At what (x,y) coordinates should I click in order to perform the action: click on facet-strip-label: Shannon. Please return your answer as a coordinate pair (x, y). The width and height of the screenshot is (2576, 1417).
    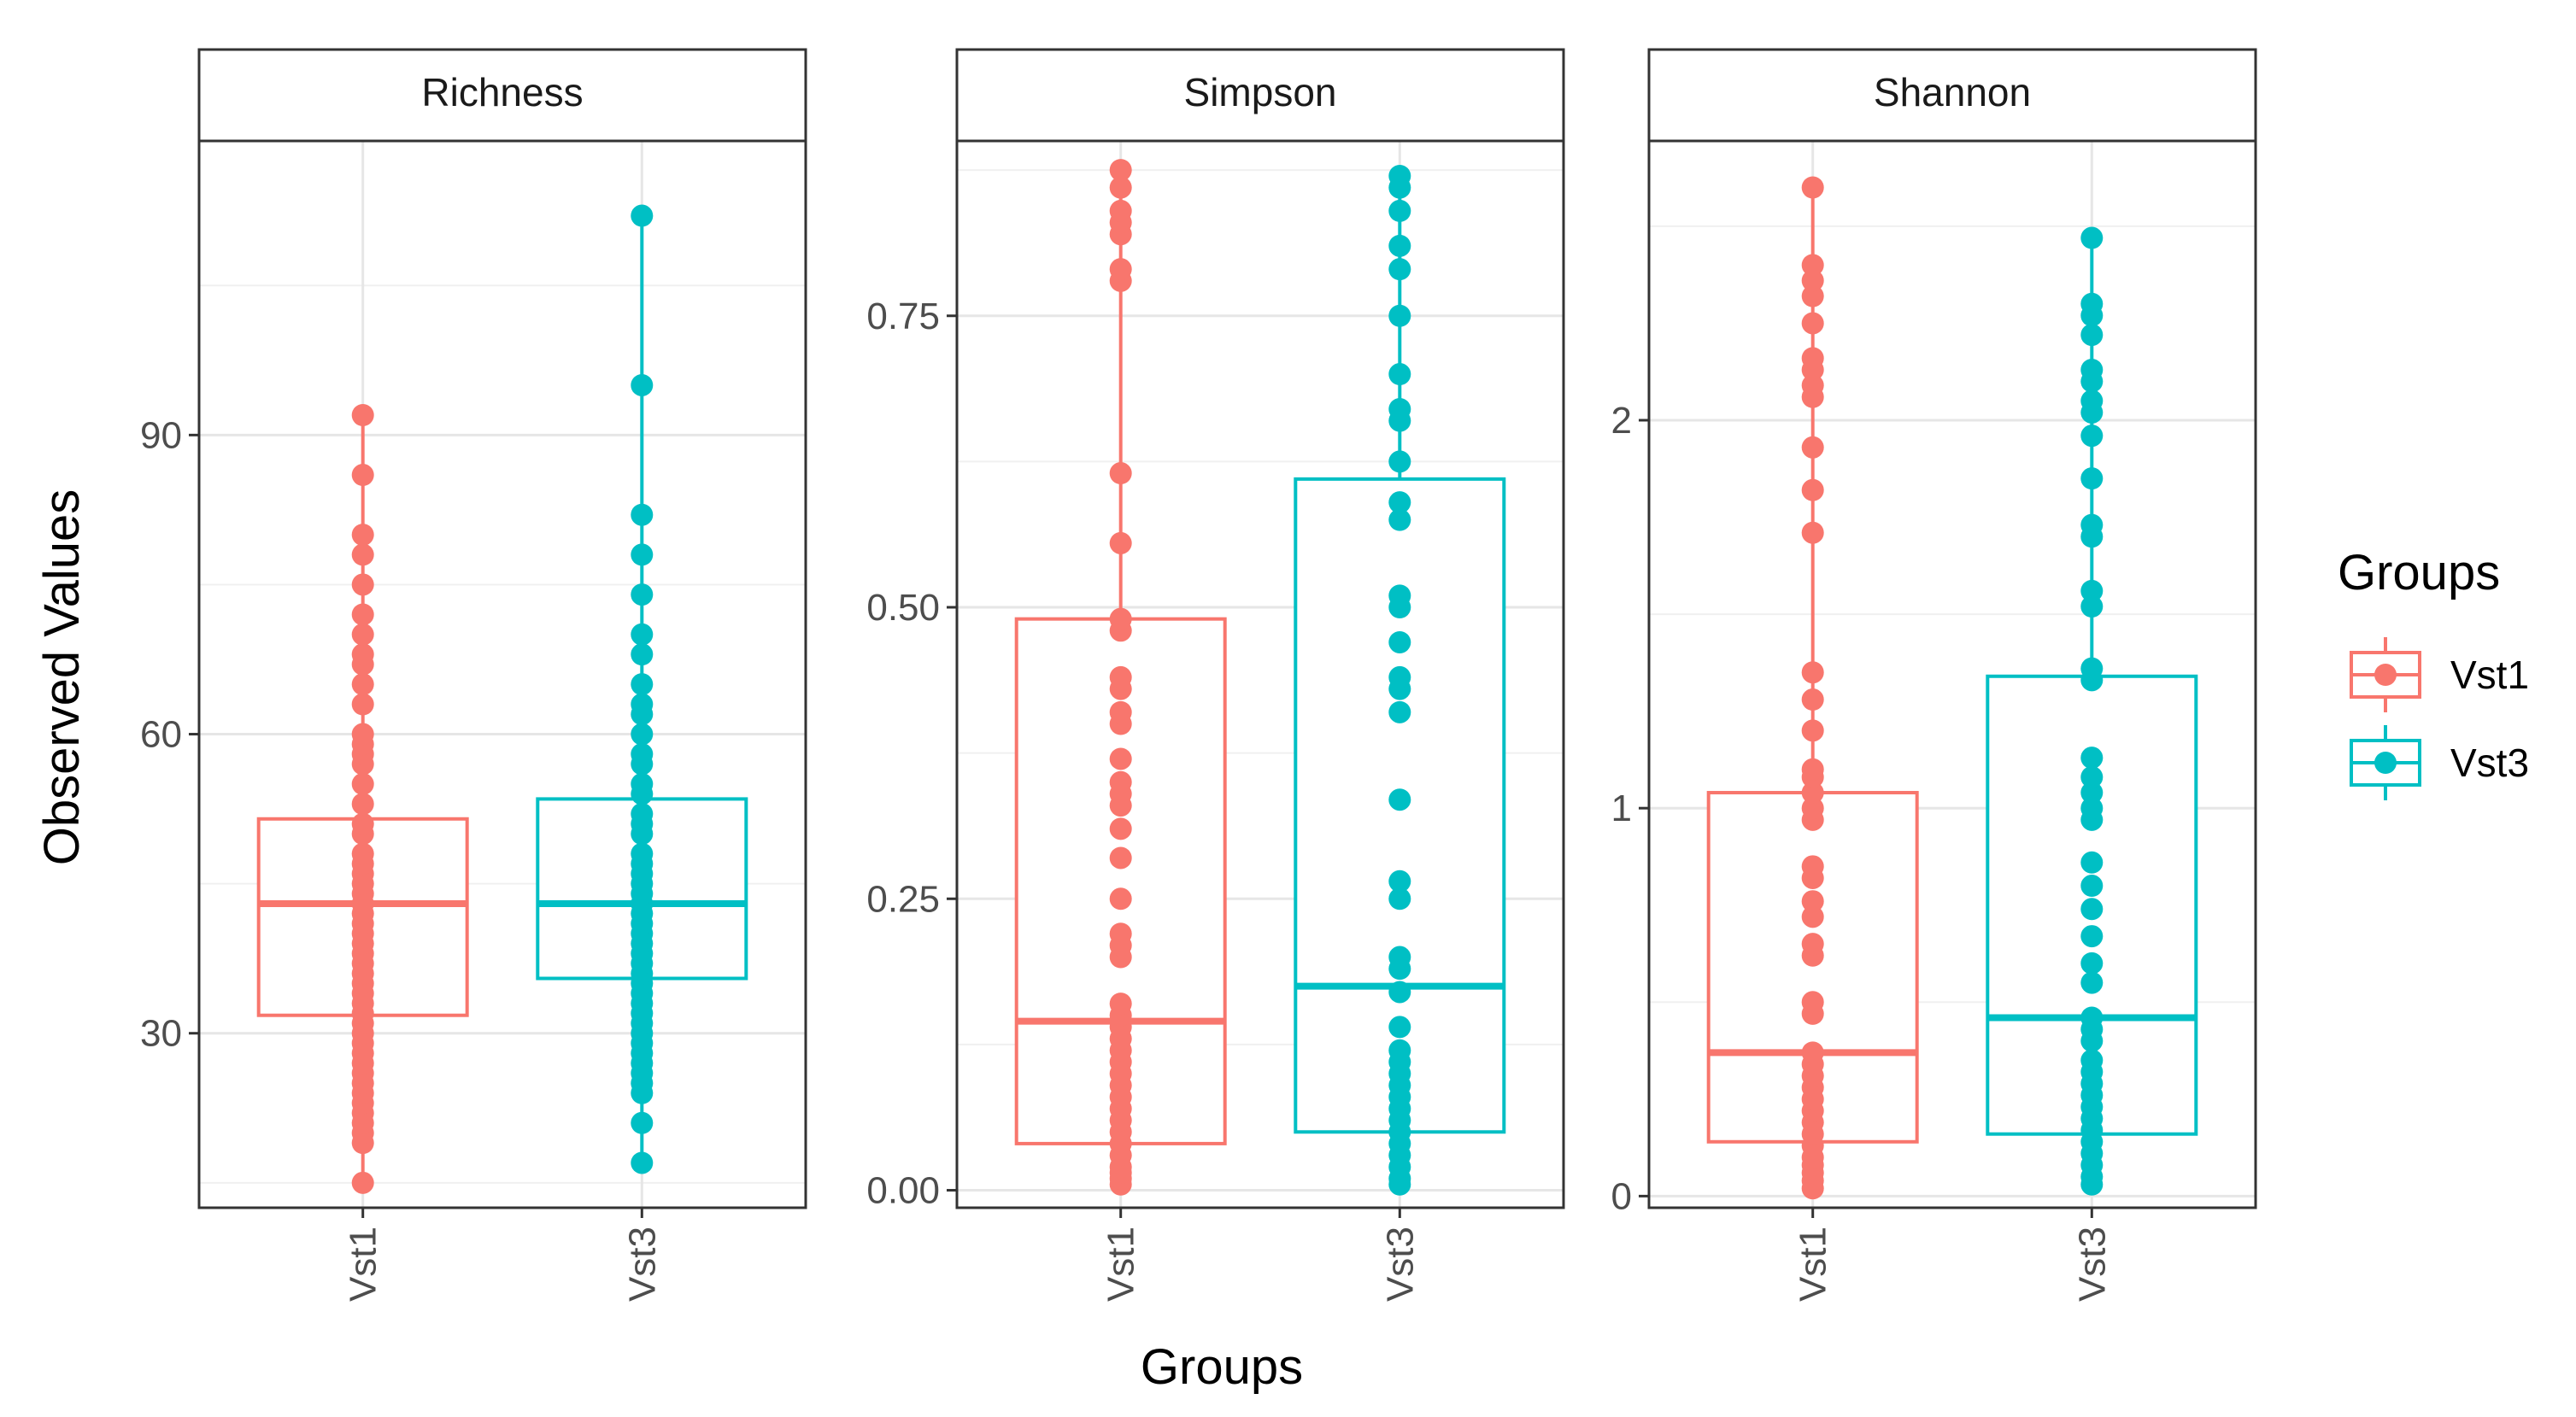
    Looking at the image, I should click on (1953, 92).